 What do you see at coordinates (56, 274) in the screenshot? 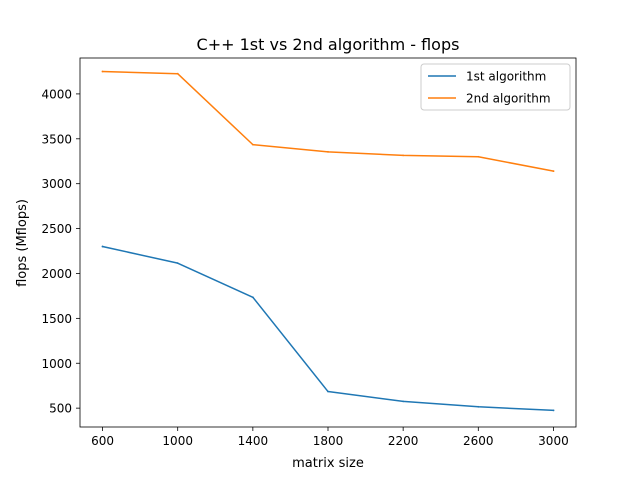
I see `y-tick-label: 2000` at bounding box center [56, 274].